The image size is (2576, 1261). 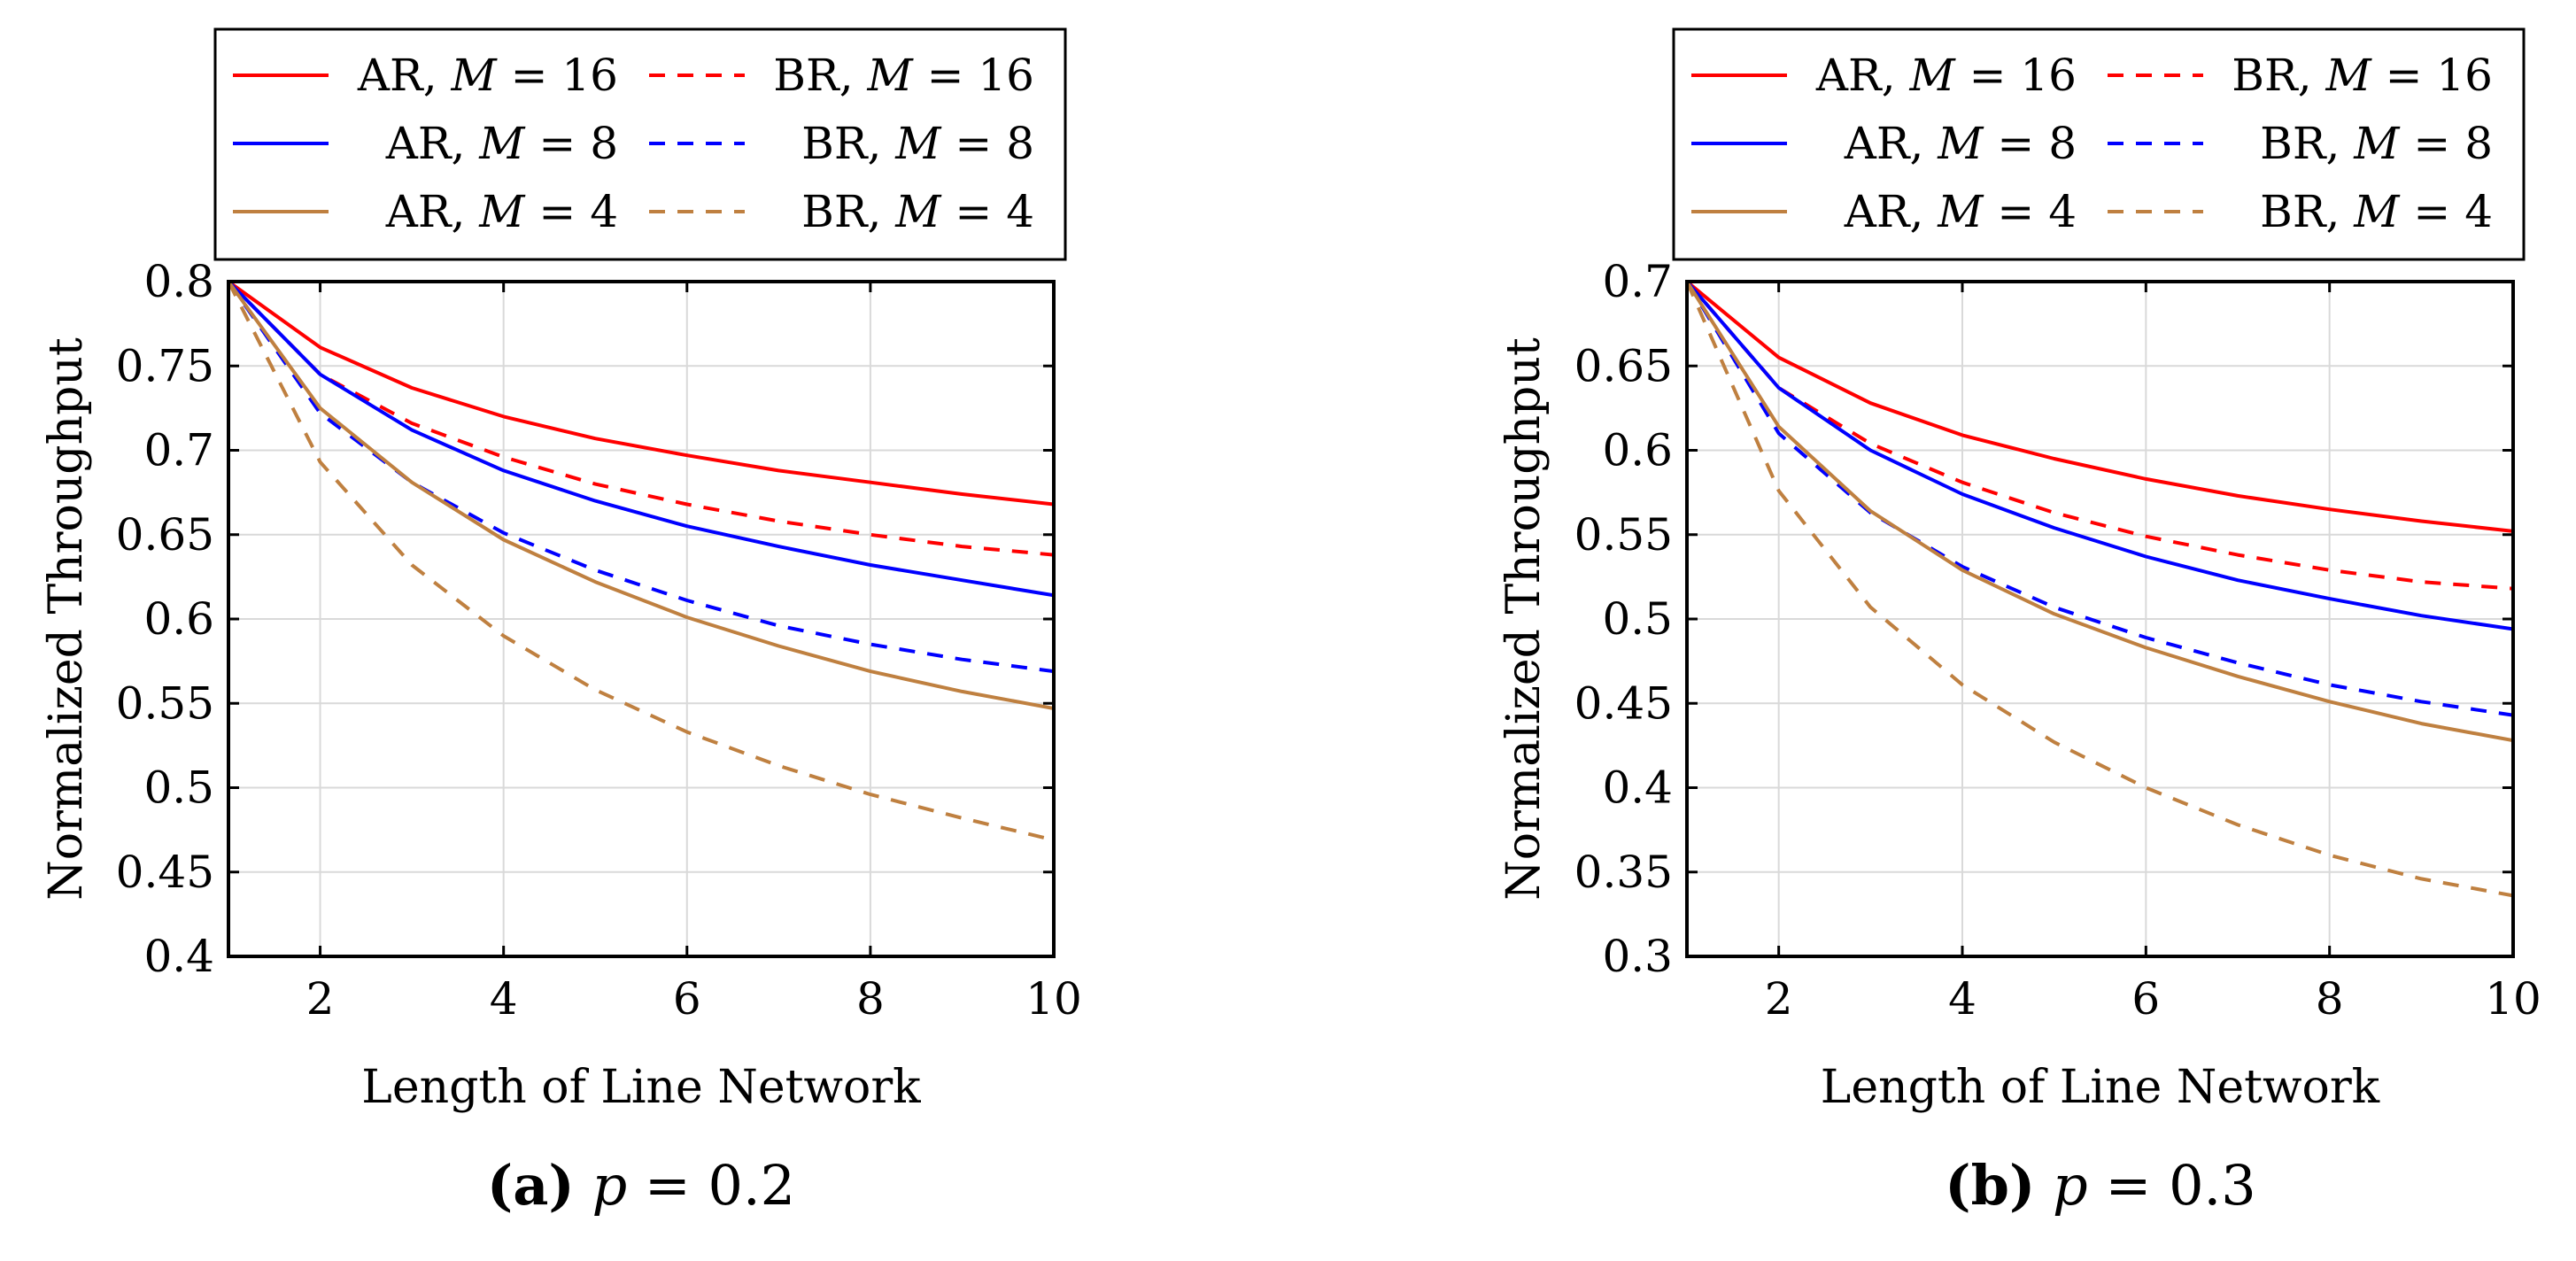 I want to click on legend-box, so click(x=640, y=144).